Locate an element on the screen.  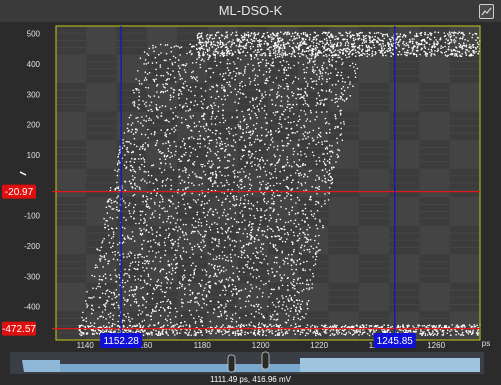
y-tick-label: -300 is located at coordinates (32, 276).